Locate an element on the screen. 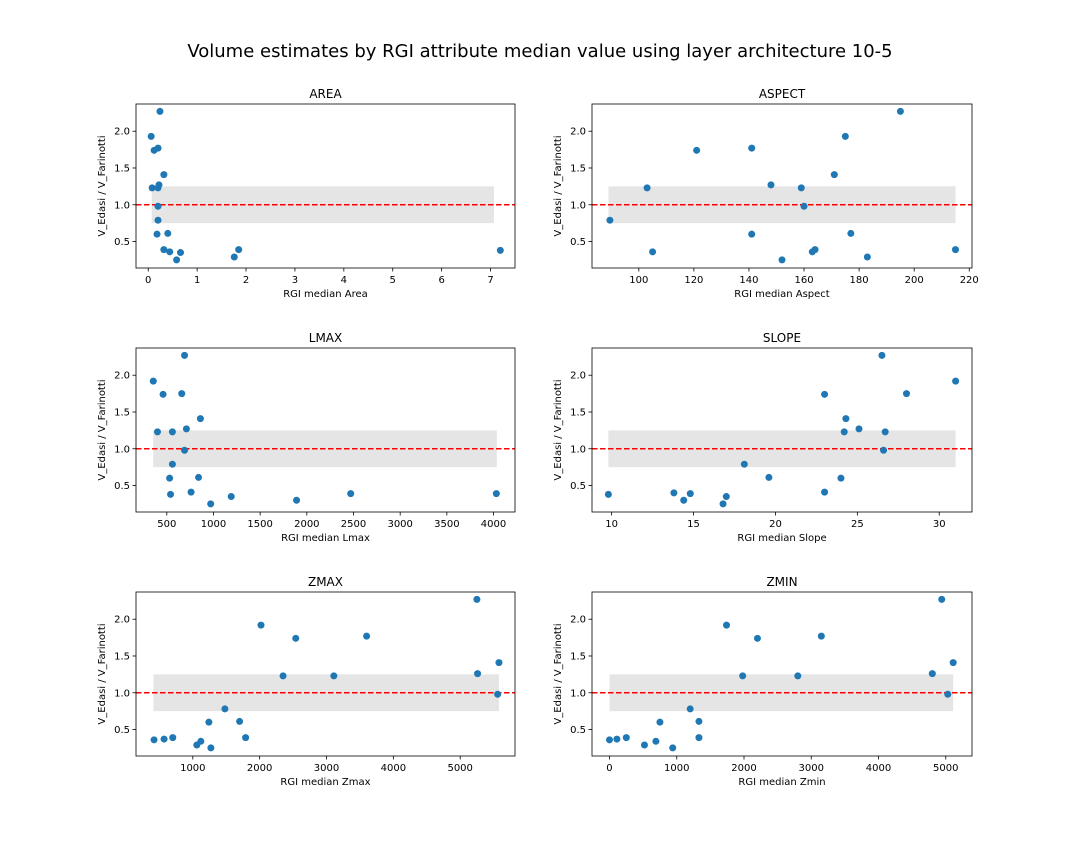 This screenshot has height=864, width=1080. x-tick-label: 25 is located at coordinates (857, 524).